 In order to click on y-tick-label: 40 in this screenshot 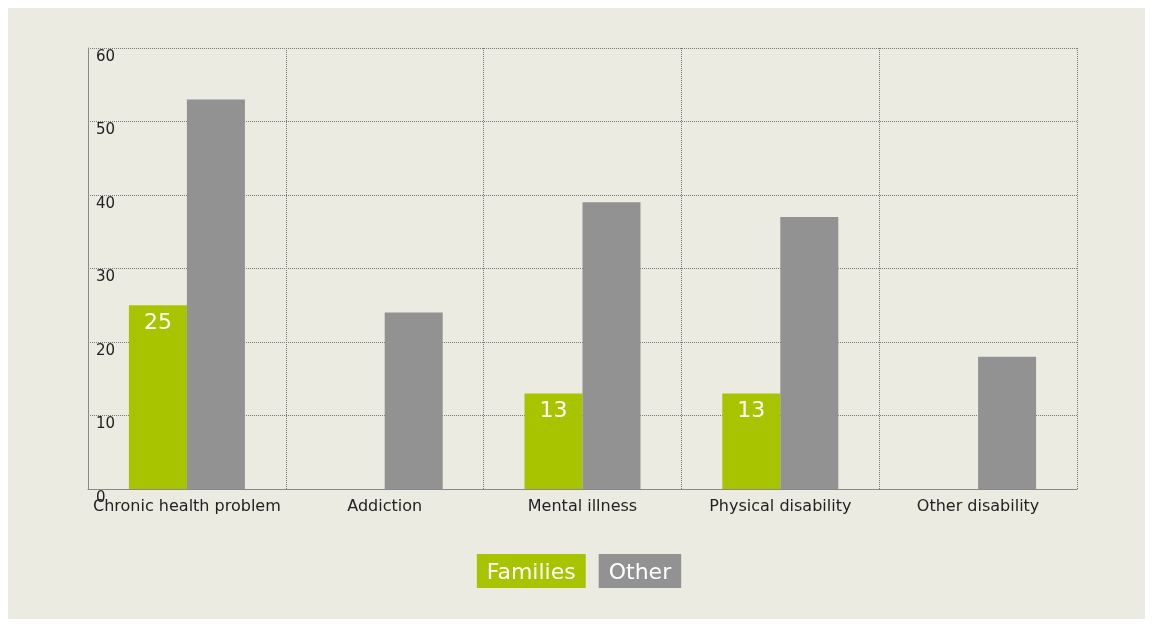, I will do `click(106, 202)`.